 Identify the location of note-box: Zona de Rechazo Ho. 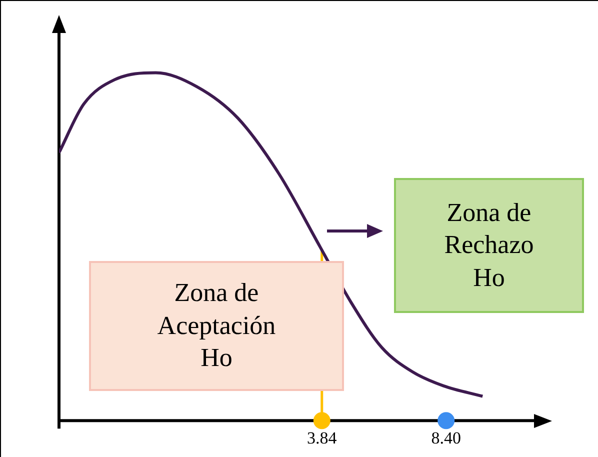
(489, 245).